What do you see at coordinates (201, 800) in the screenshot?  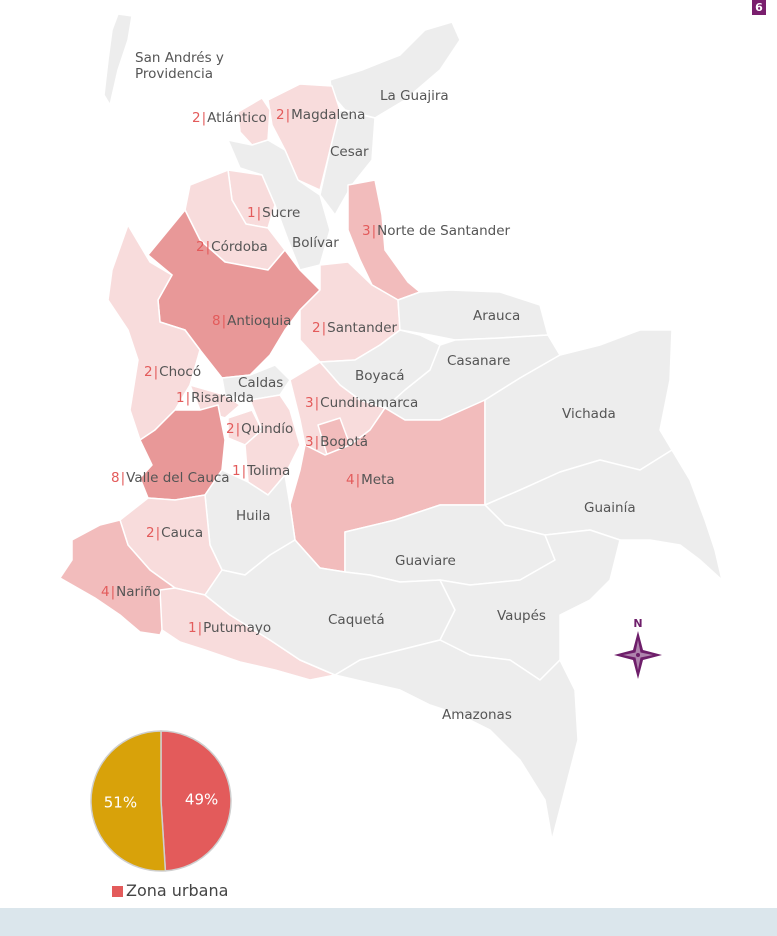 I see `pie-slice-label: 49%` at bounding box center [201, 800].